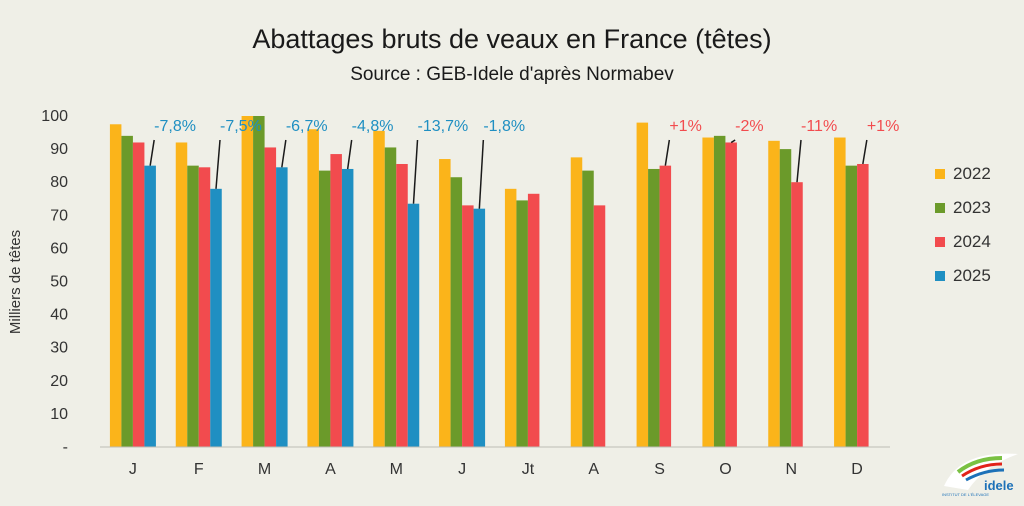  I want to click on bar-2022-Jt, so click(510, 317).